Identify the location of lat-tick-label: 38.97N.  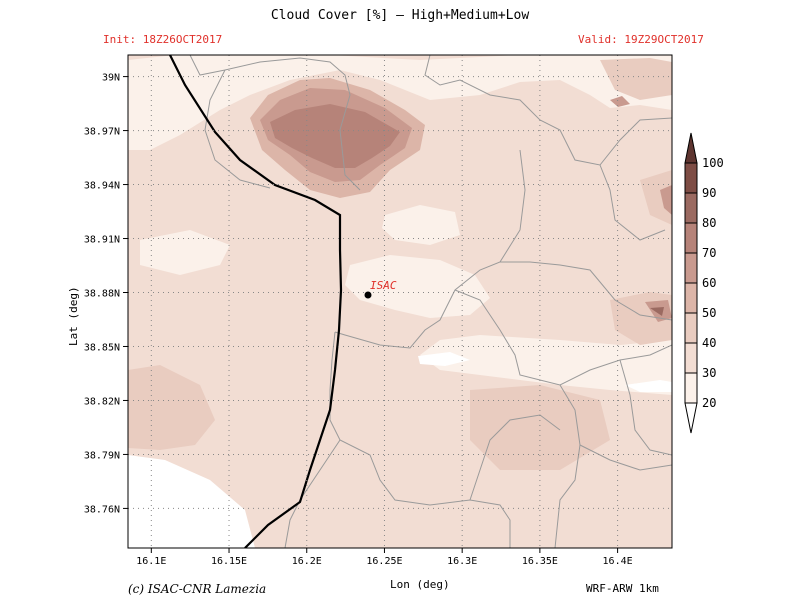
(102, 132).